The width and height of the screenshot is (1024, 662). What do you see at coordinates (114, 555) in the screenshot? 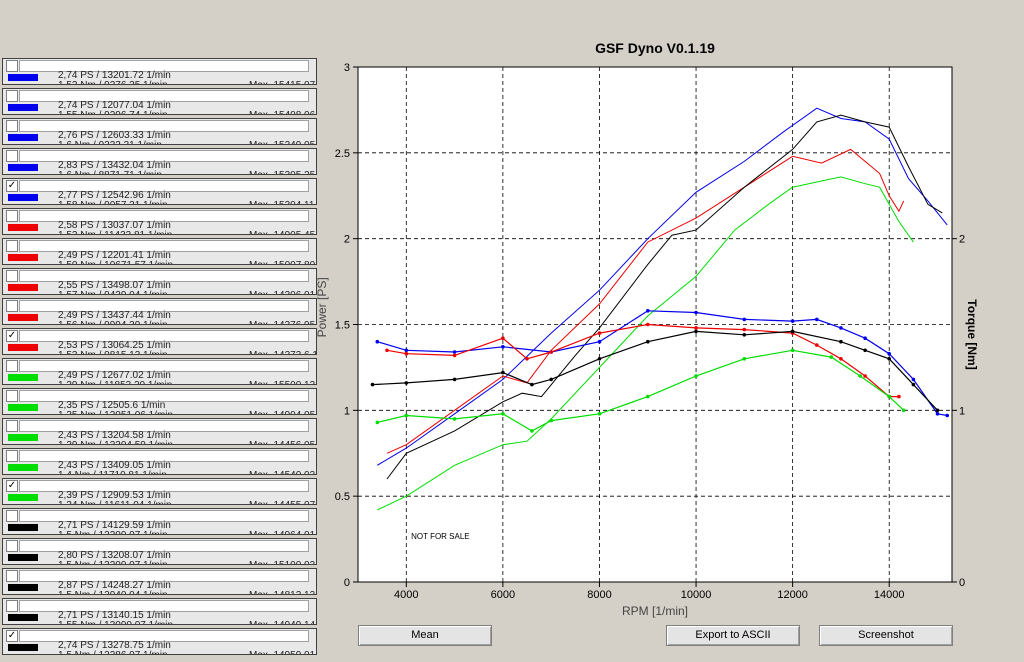
I see `run-peak-power: 2,80 PS / 13208.07 1/min` at bounding box center [114, 555].